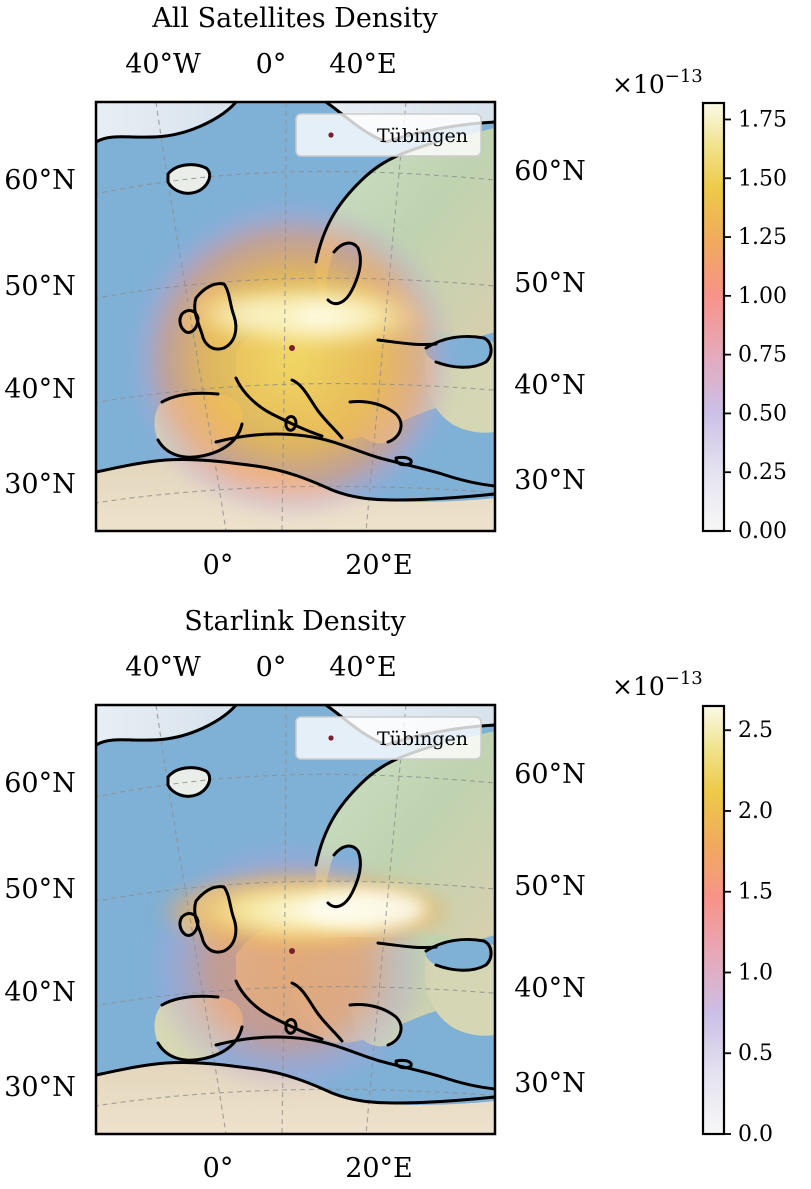 Image resolution: width=811 pixels, height=1189 pixels. Describe the element at coordinates (692, 907) in the screenshot. I see `panel2-colorbar: ×10⁻¹³ 0.0 0.5 1.0 1.5 2.0 2.5` at that location.